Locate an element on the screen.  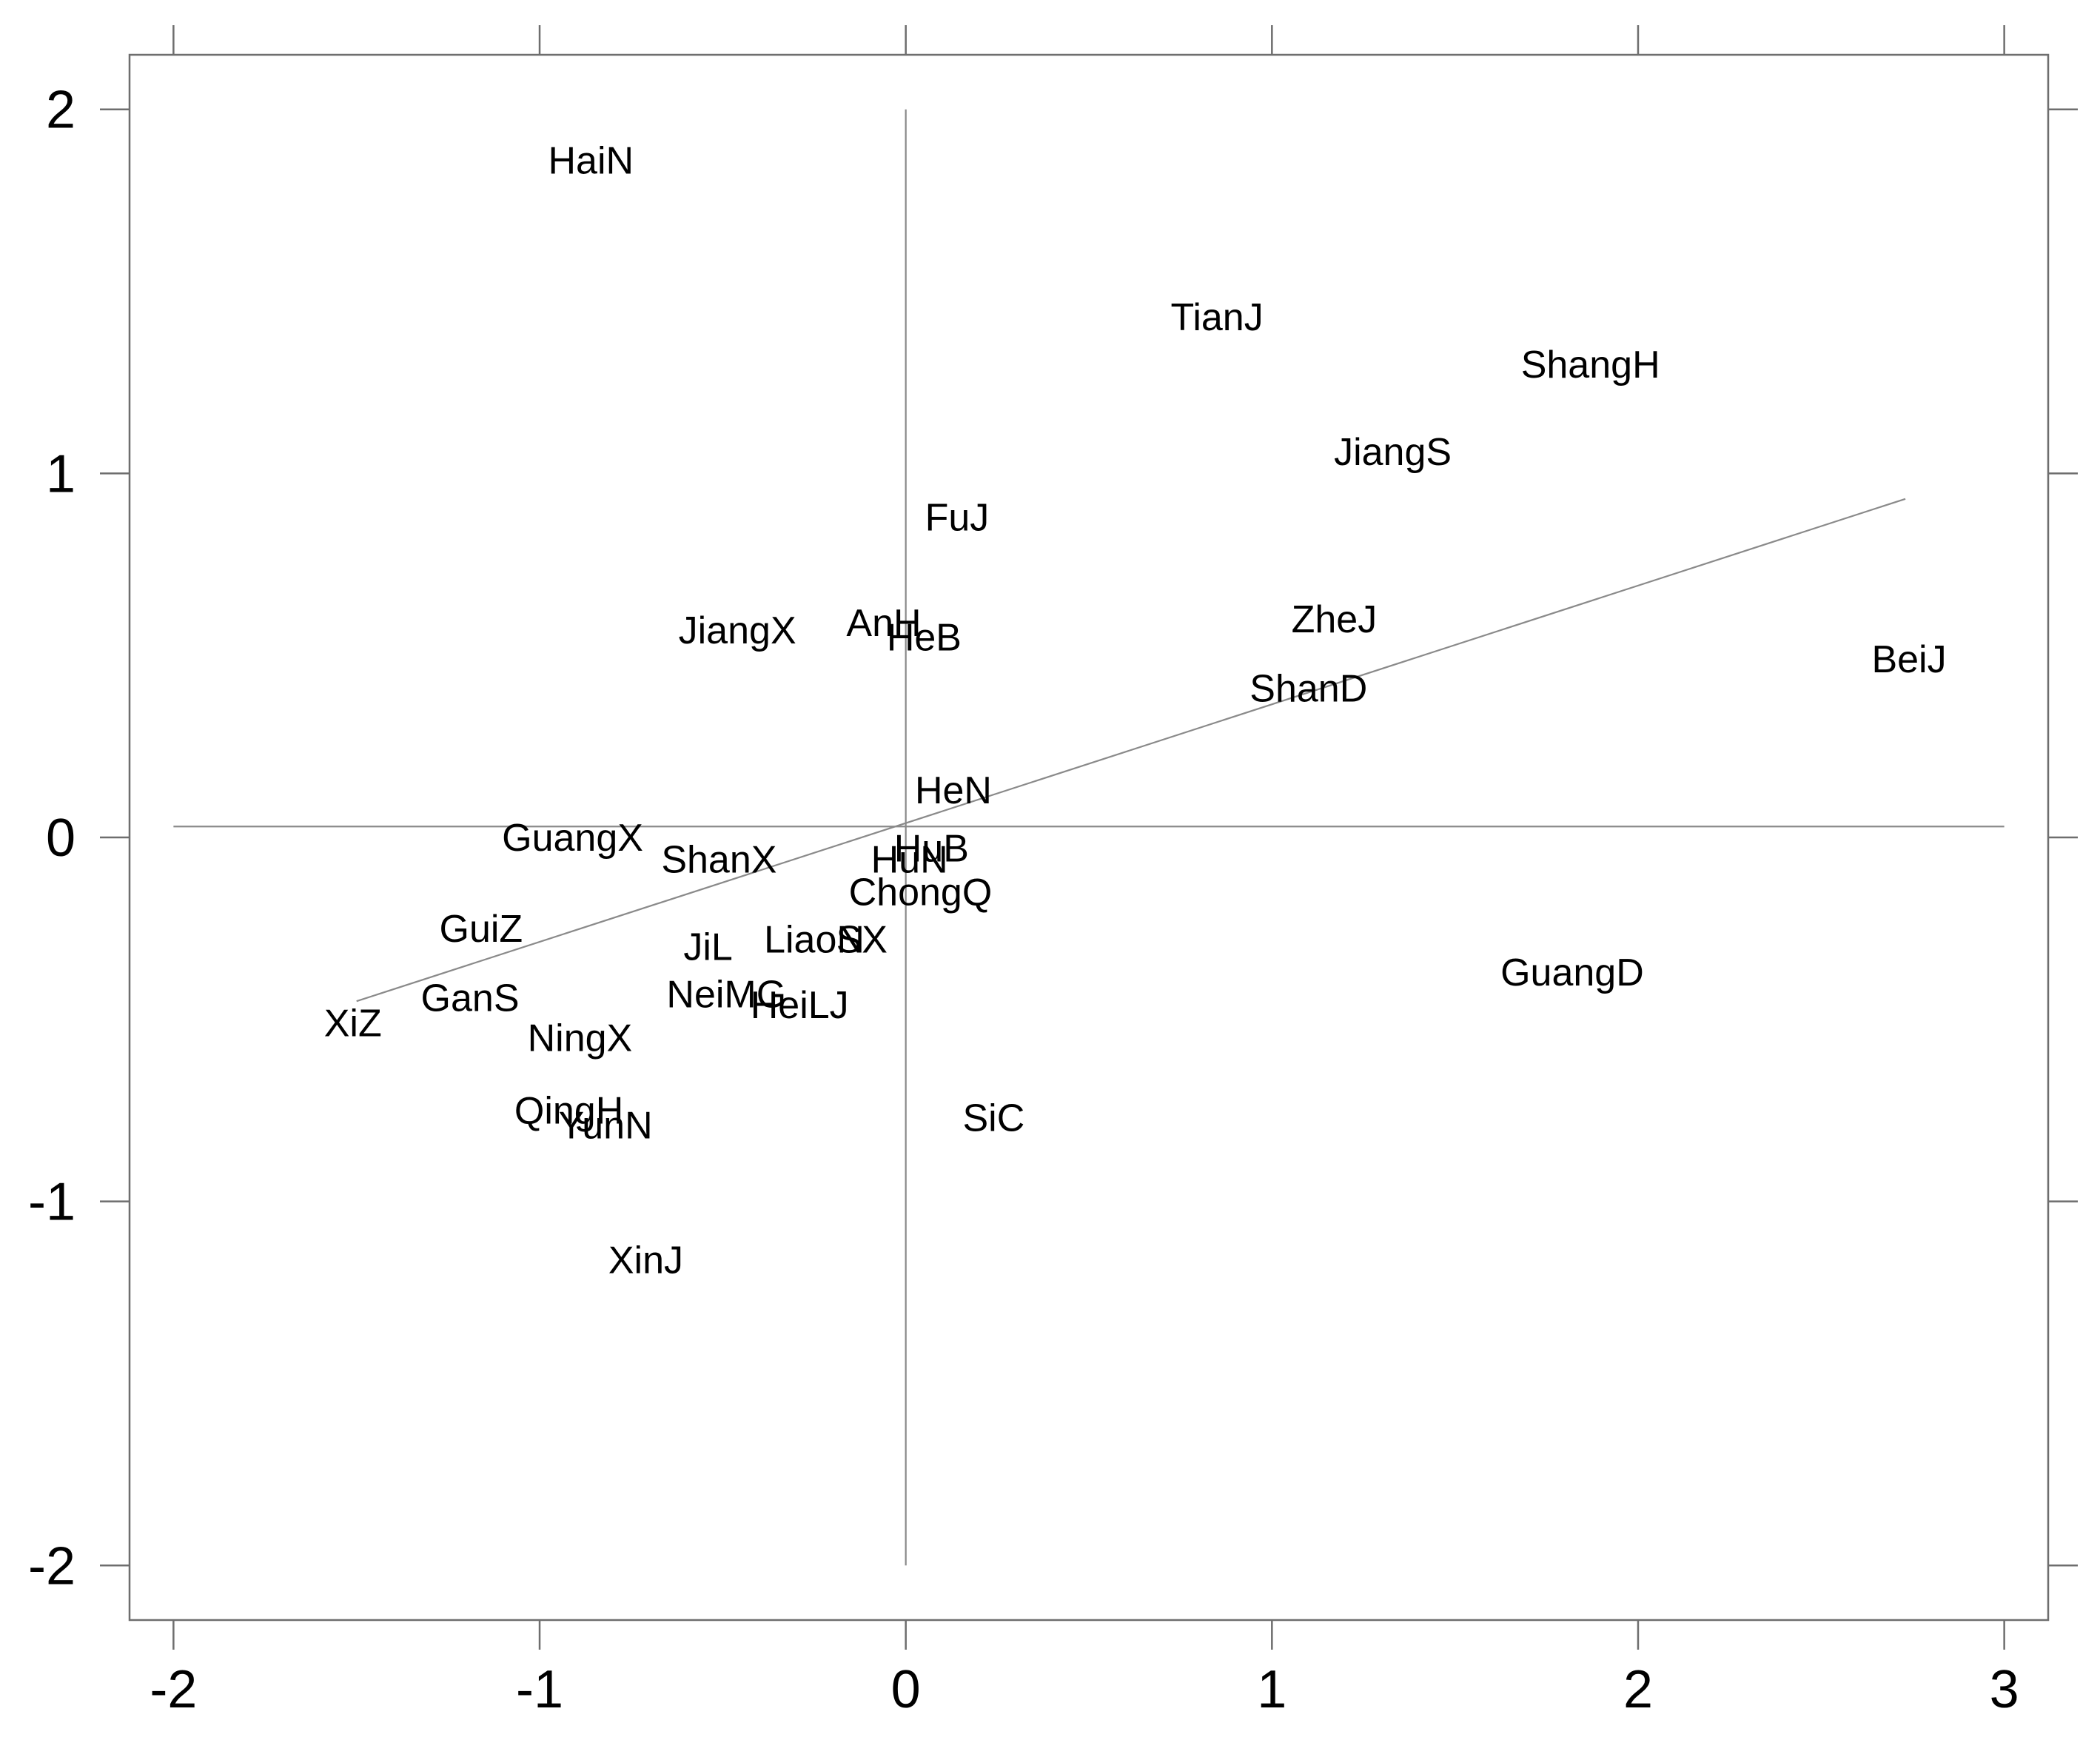
y-tick-label: -2 is located at coordinates (52, 1566).